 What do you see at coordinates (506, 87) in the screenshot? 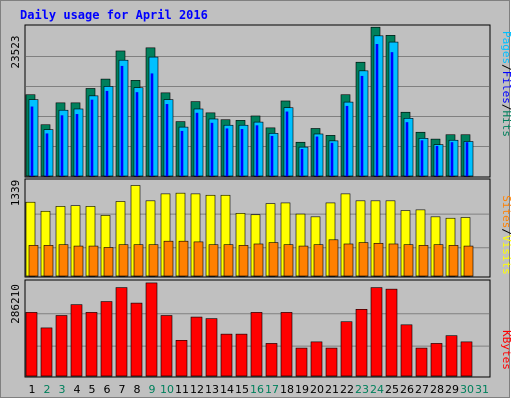
I see `legend-files: Files` at bounding box center [506, 87].